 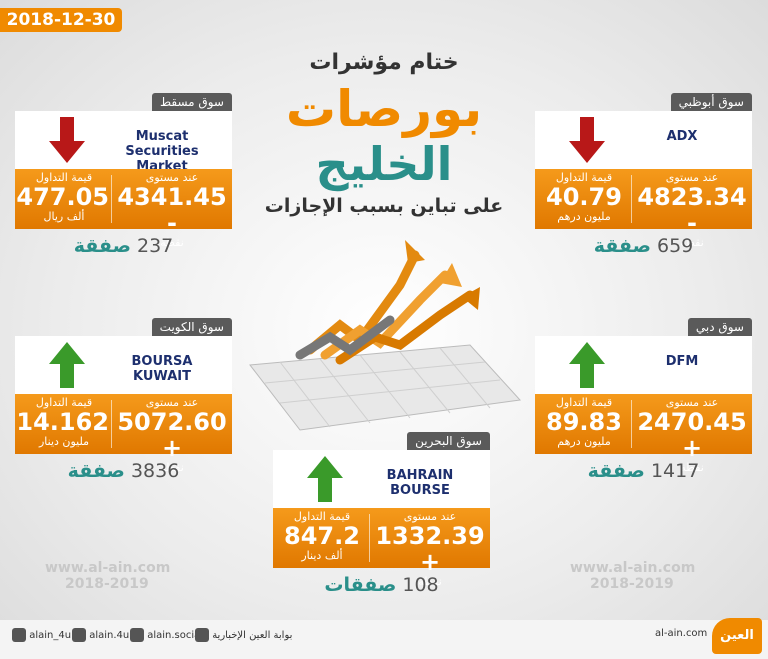 I want to click on trade-col: قيمة التداول 847.2 ألف دينار, so click(x=322, y=536).